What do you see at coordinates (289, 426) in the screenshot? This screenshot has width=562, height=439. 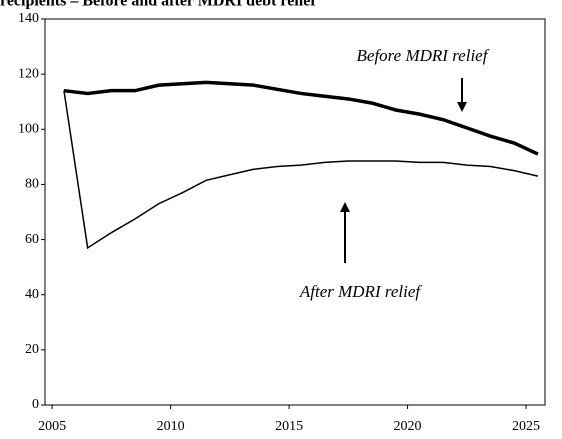 I see `x-tick-label: 2015` at bounding box center [289, 426].